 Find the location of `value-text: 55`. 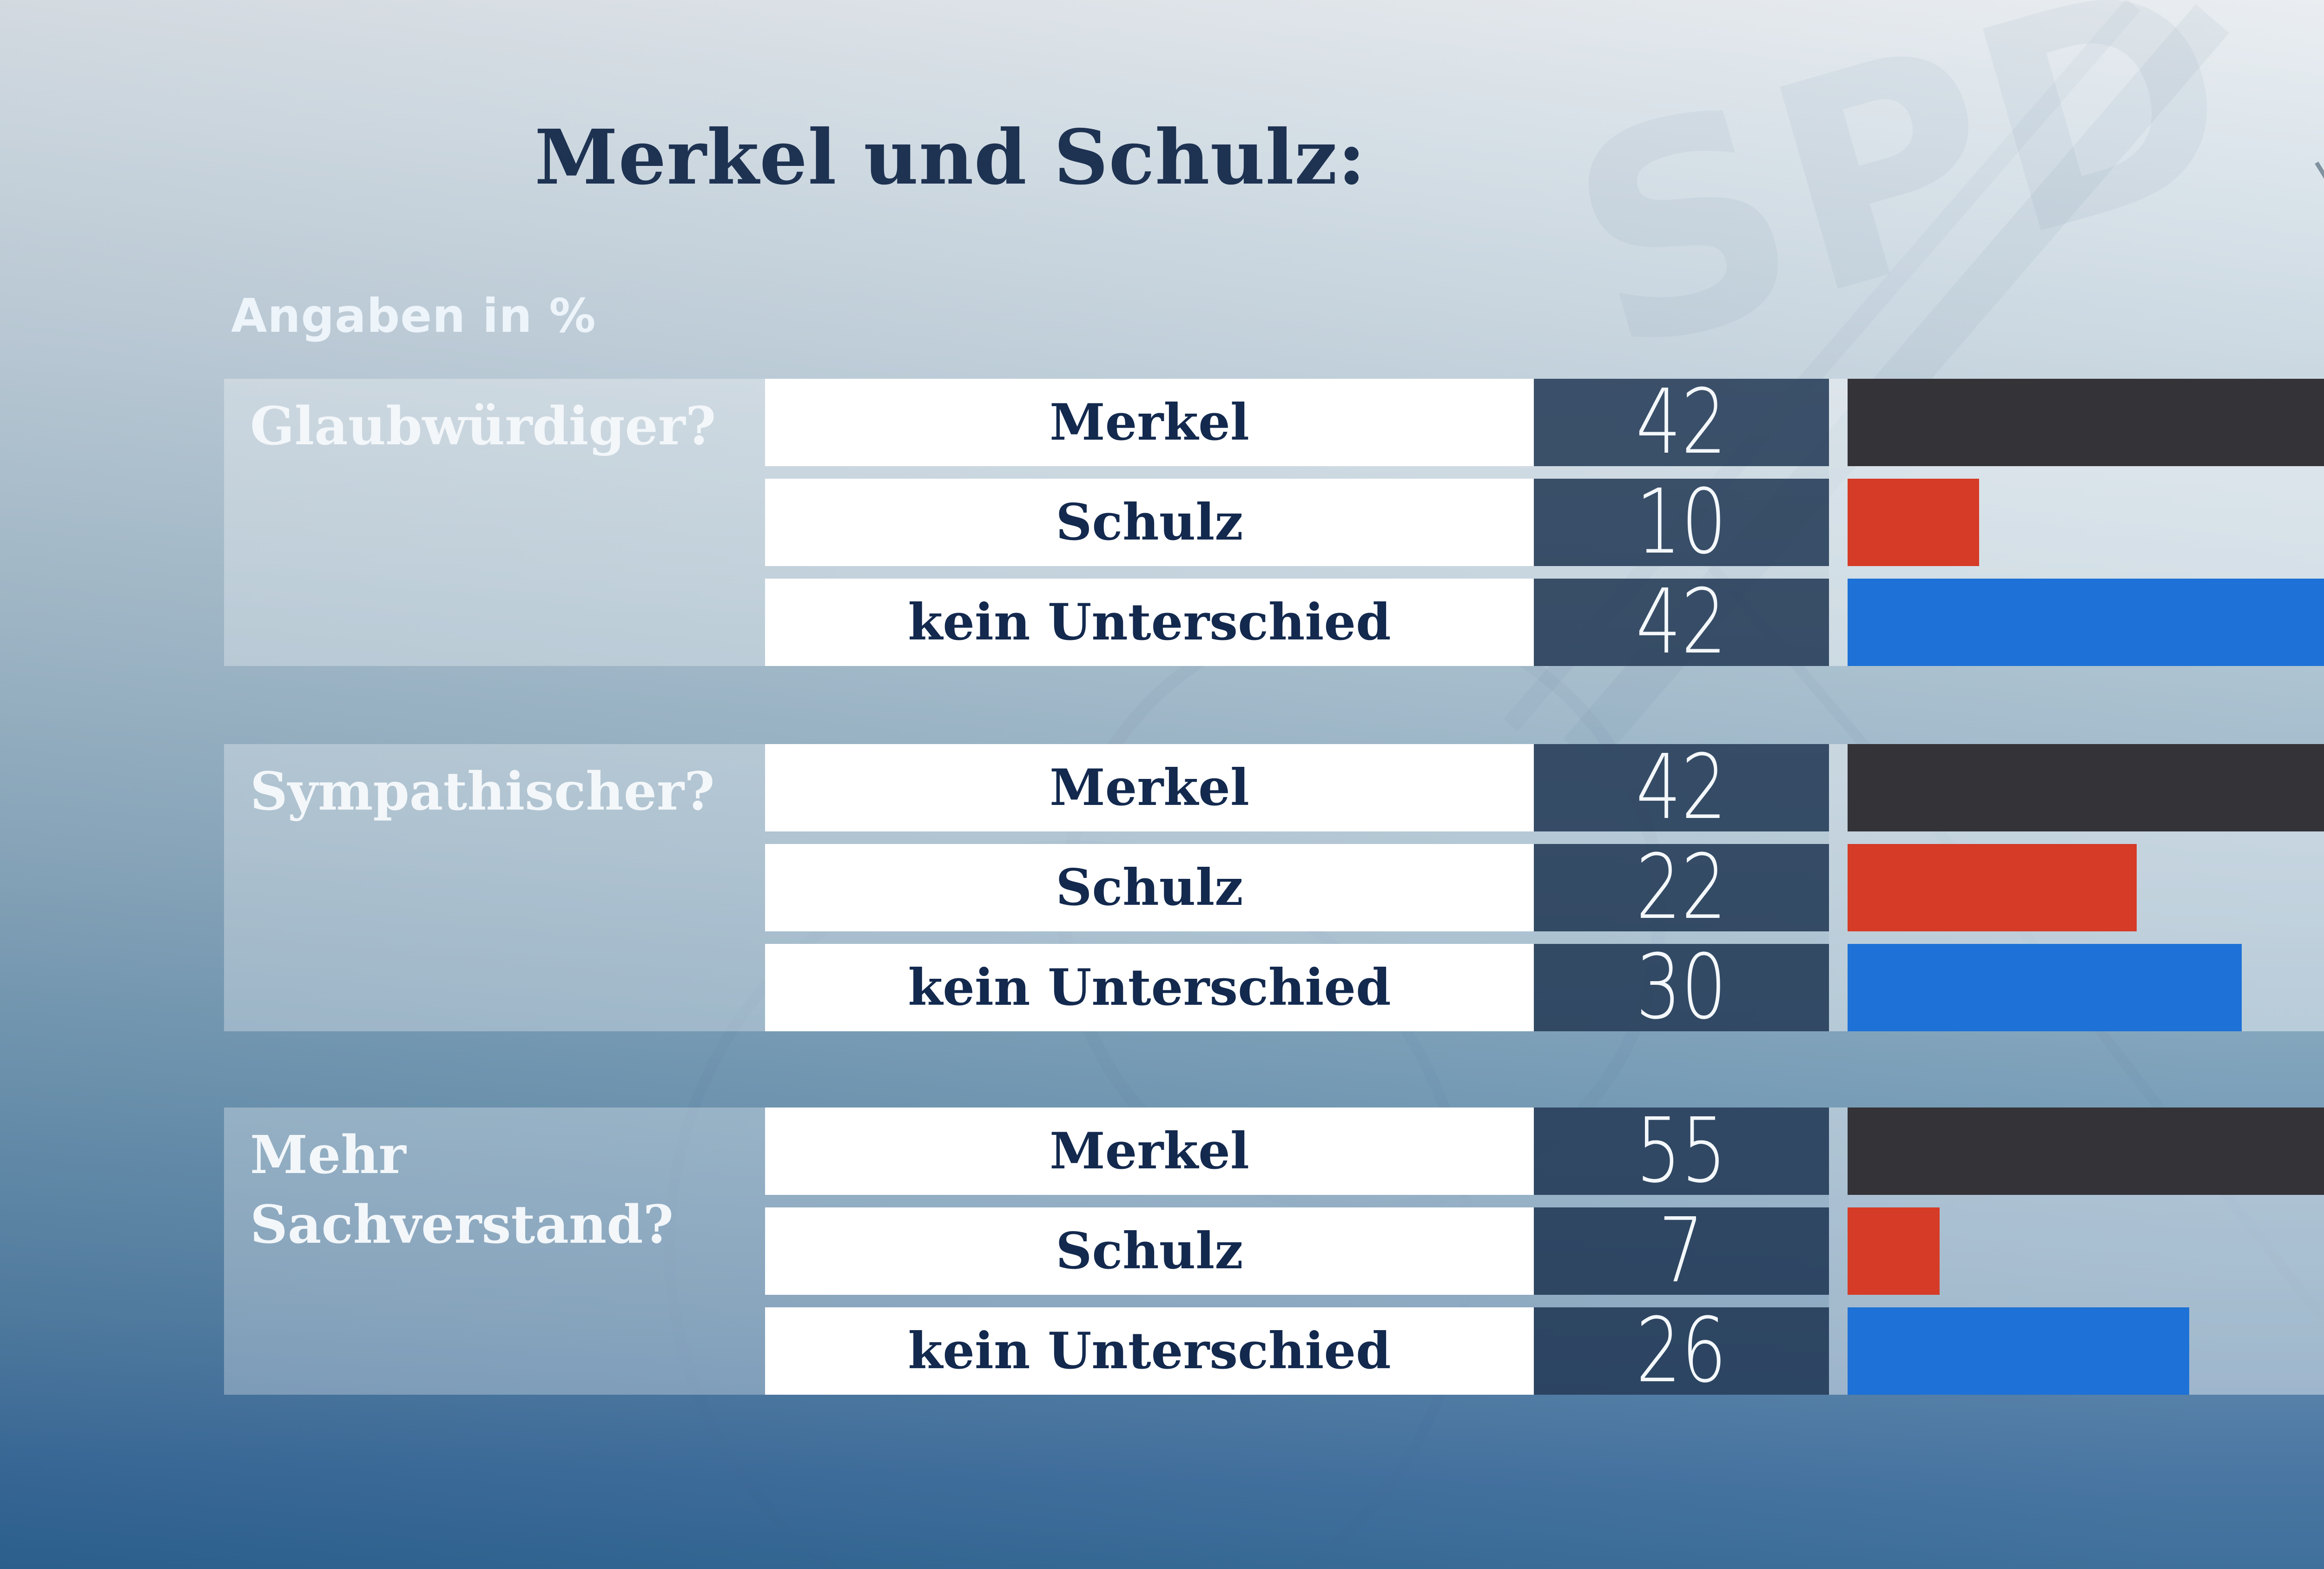

value-text: 55 is located at coordinates (1681, 1151).